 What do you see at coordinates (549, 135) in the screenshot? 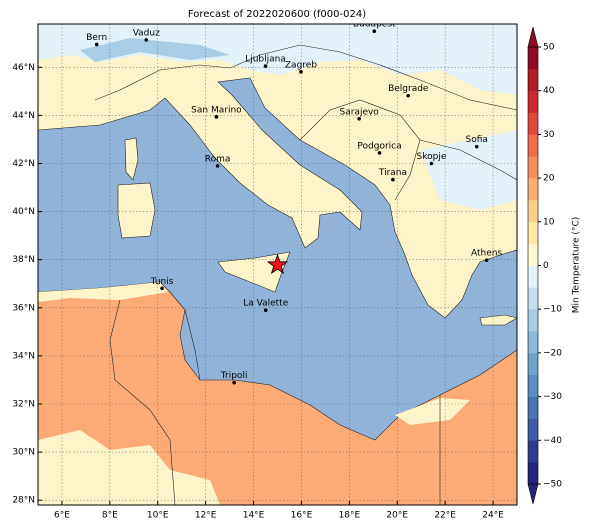
I see `colorbar-tick-label: 30` at bounding box center [549, 135].